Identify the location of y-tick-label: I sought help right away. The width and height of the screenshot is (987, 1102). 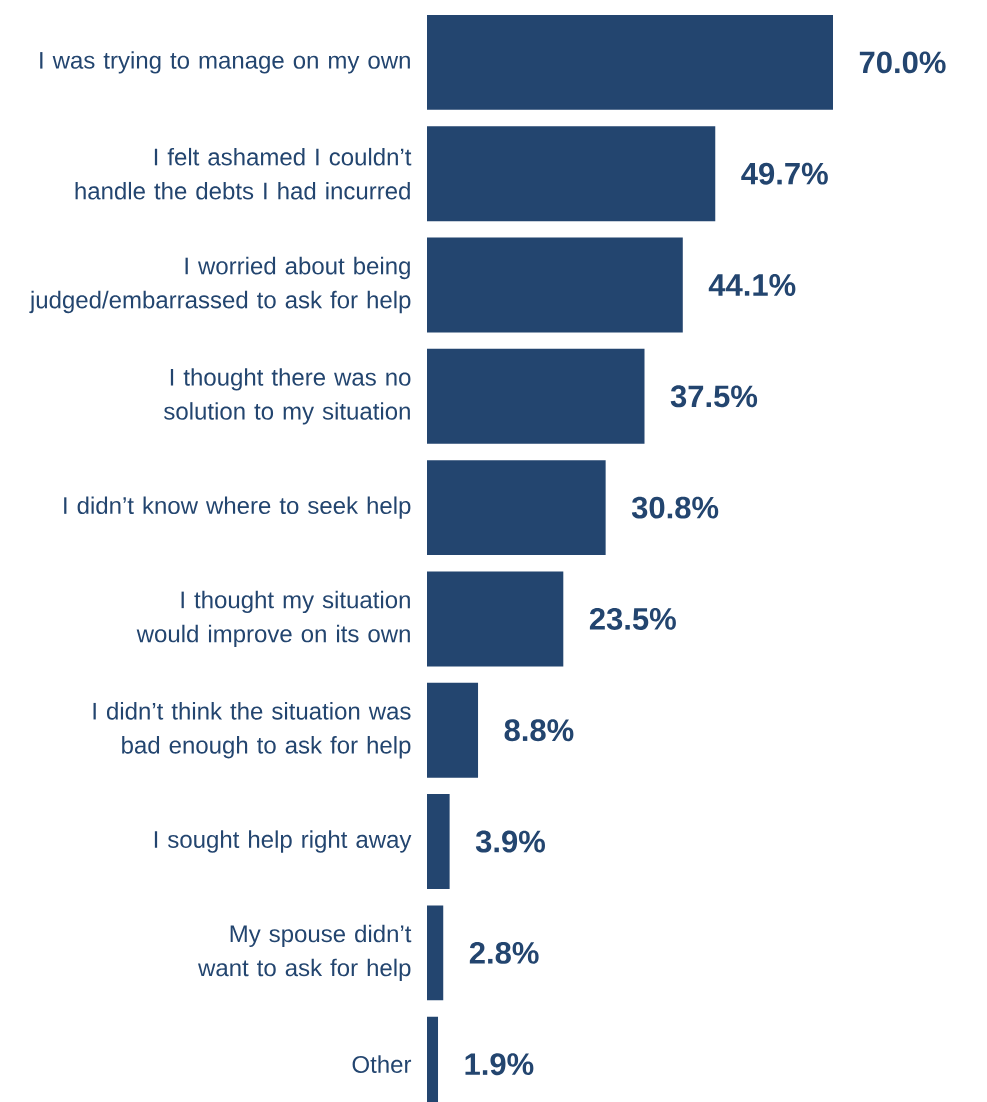
(283, 841).